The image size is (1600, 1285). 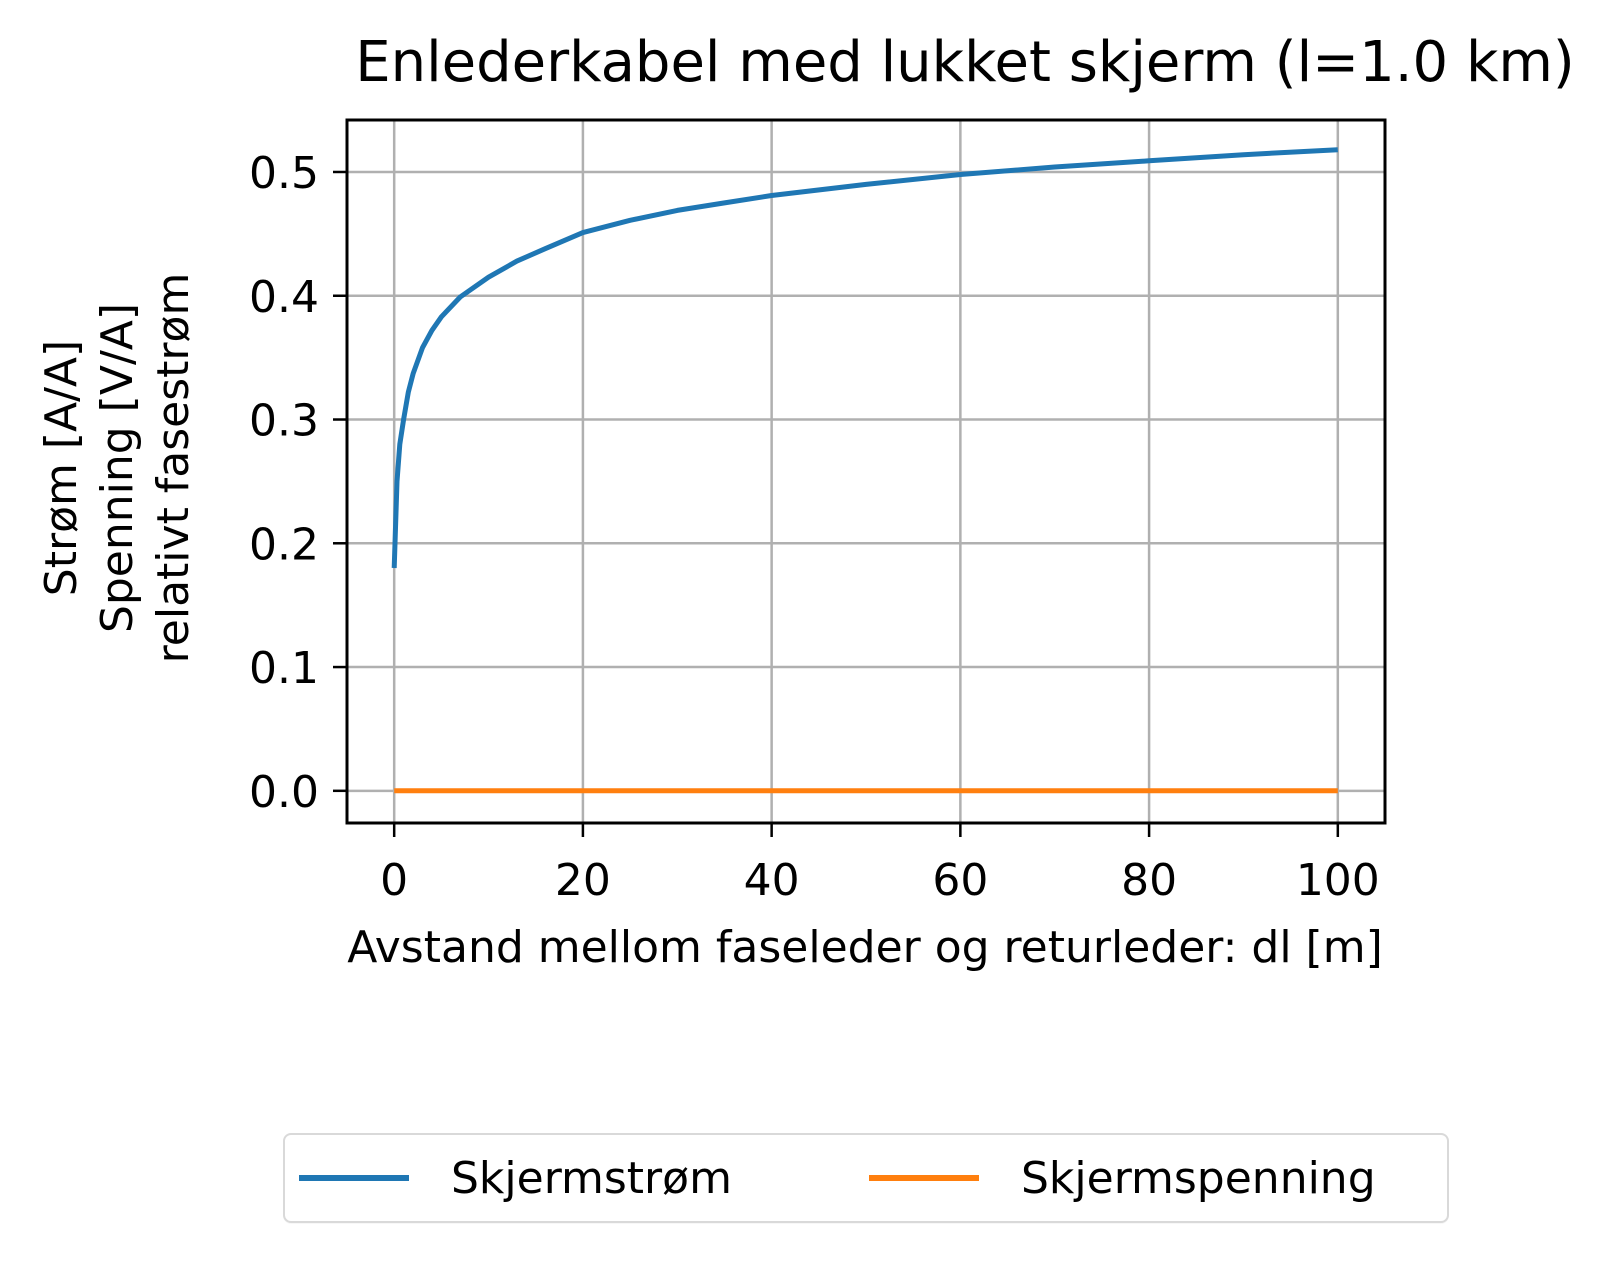 I want to click on x-tick-label: 80, so click(x=1149, y=880).